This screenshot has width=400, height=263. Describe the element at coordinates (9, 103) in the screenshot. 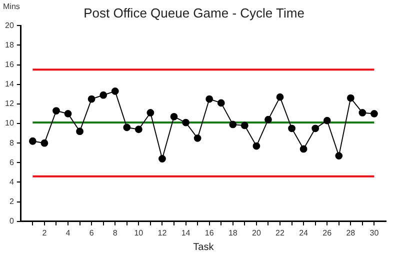

I see `y-tick-label: 12` at that location.